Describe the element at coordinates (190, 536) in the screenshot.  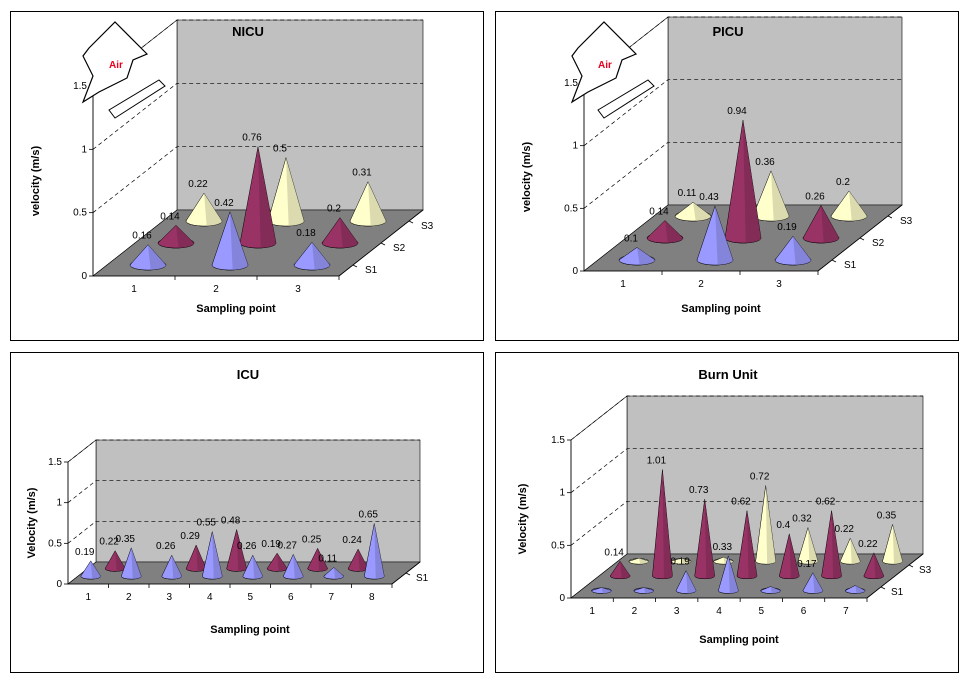
I see `data-label: 0.29` at that location.